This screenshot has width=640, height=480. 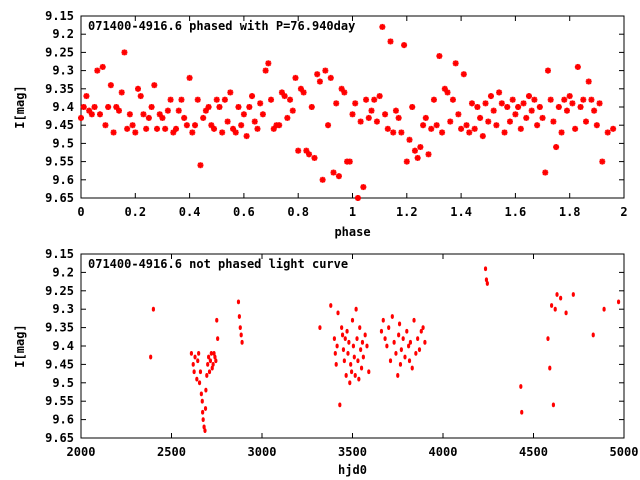 I want to click on phased-y-axis-title: I[mag], so click(x=20, y=106).